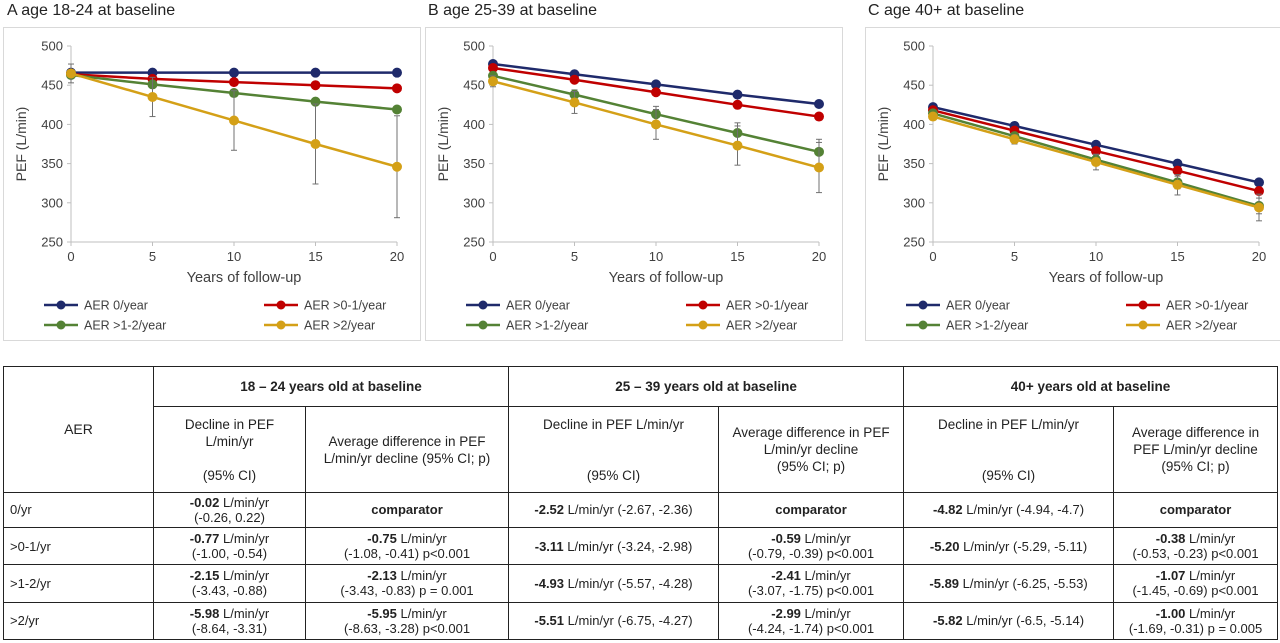 The height and width of the screenshot is (643, 1280). I want to click on cell-value: -2.41, so click(786, 576).